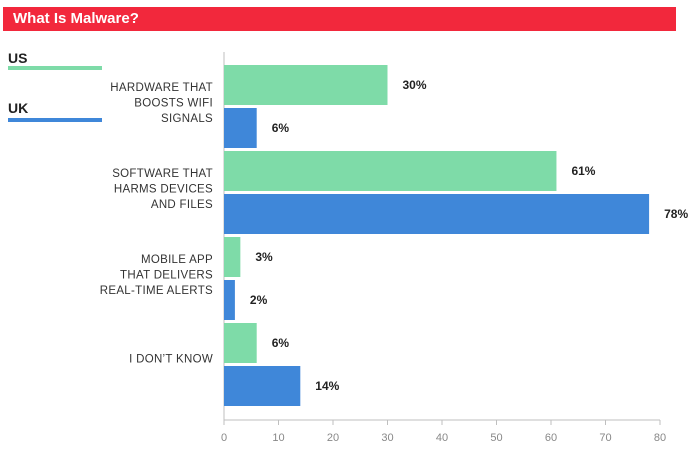  I want to click on legend-label-us: US, so click(18, 58).